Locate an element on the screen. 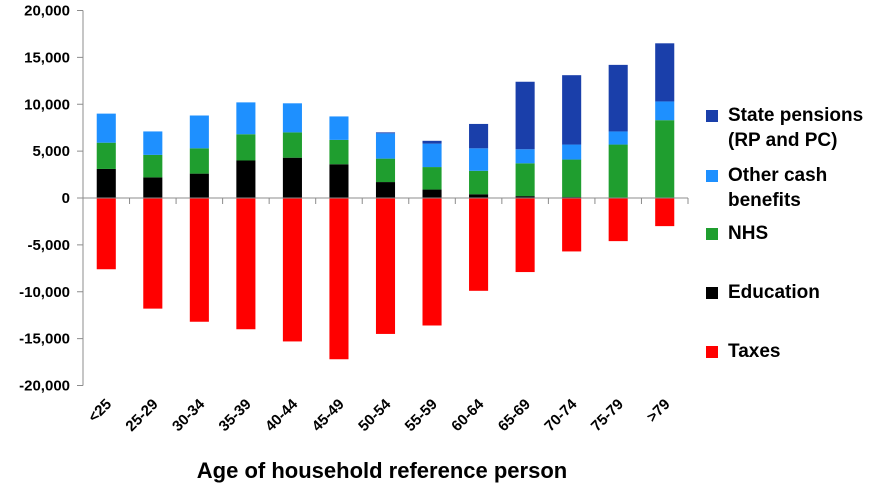 This screenshot has height=485, width=891. legend-item-education: Education is located at coordinates (798, 293).